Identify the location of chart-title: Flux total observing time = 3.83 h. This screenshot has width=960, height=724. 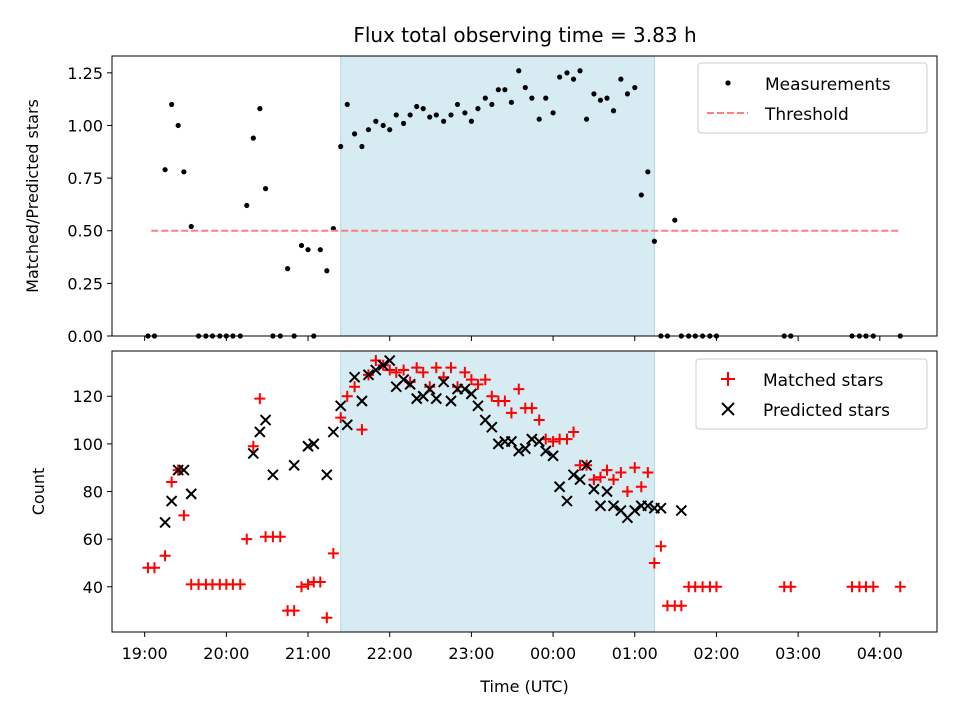
(524, 35).